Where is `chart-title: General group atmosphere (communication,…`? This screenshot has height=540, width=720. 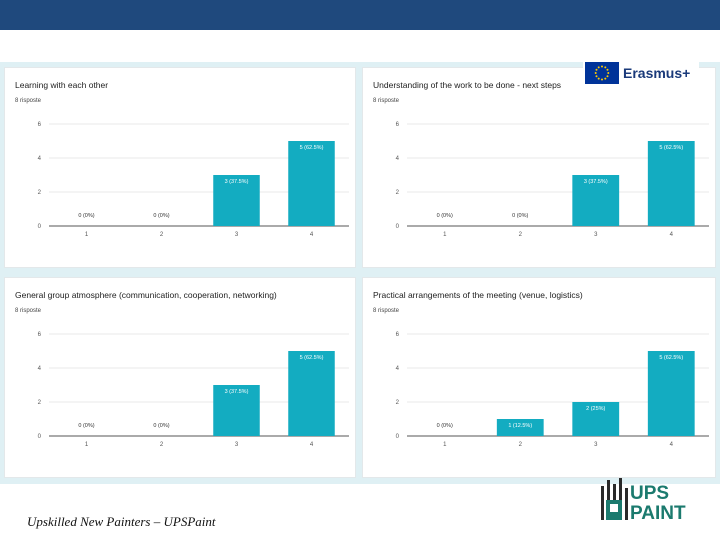 chart-title: General group atmosphere (communication,… is located at coordinates (146, 295).